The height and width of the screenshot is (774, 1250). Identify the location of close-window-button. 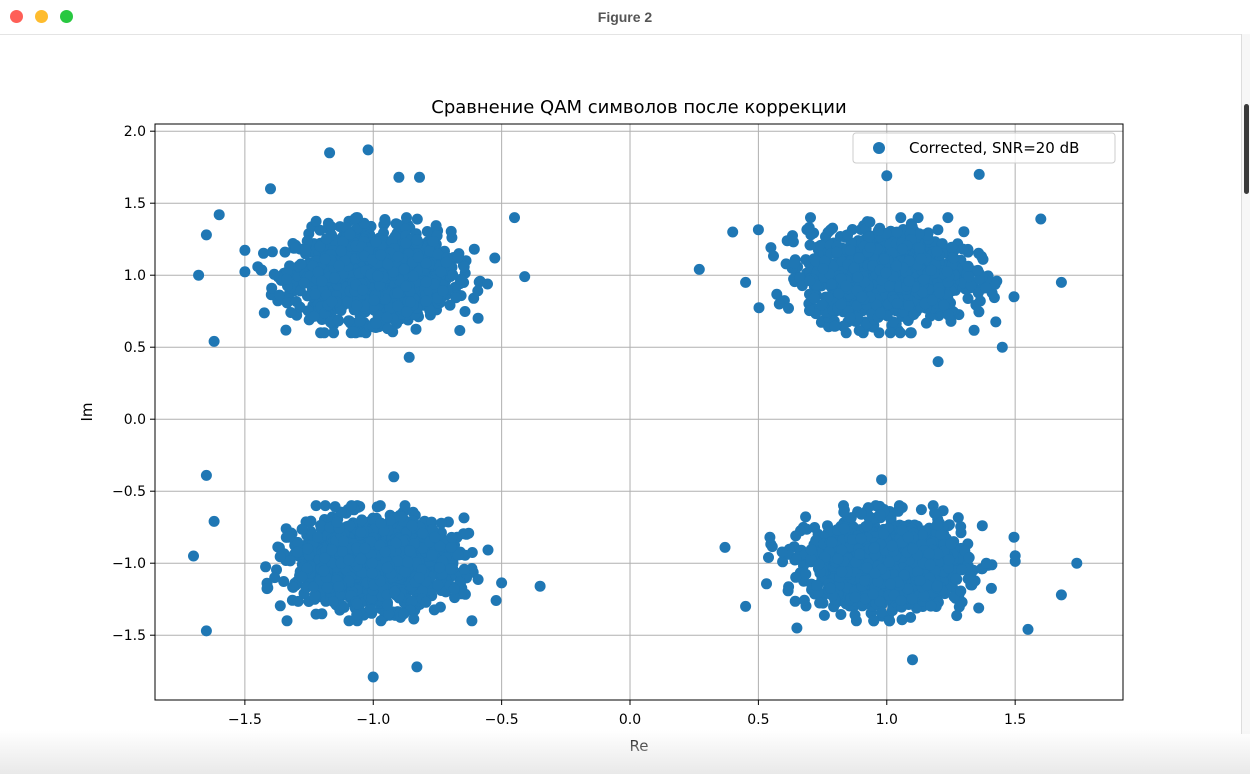
(16, 16).